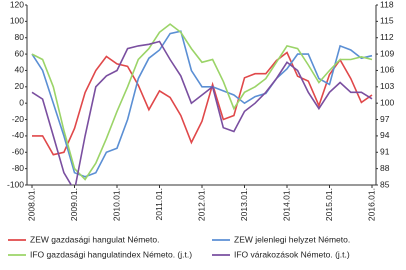  Describe the element at coordinates (292, 239) in the screenshot. I see `legend-label: ZEW jelenlegi helyzet Németo.` at that location.